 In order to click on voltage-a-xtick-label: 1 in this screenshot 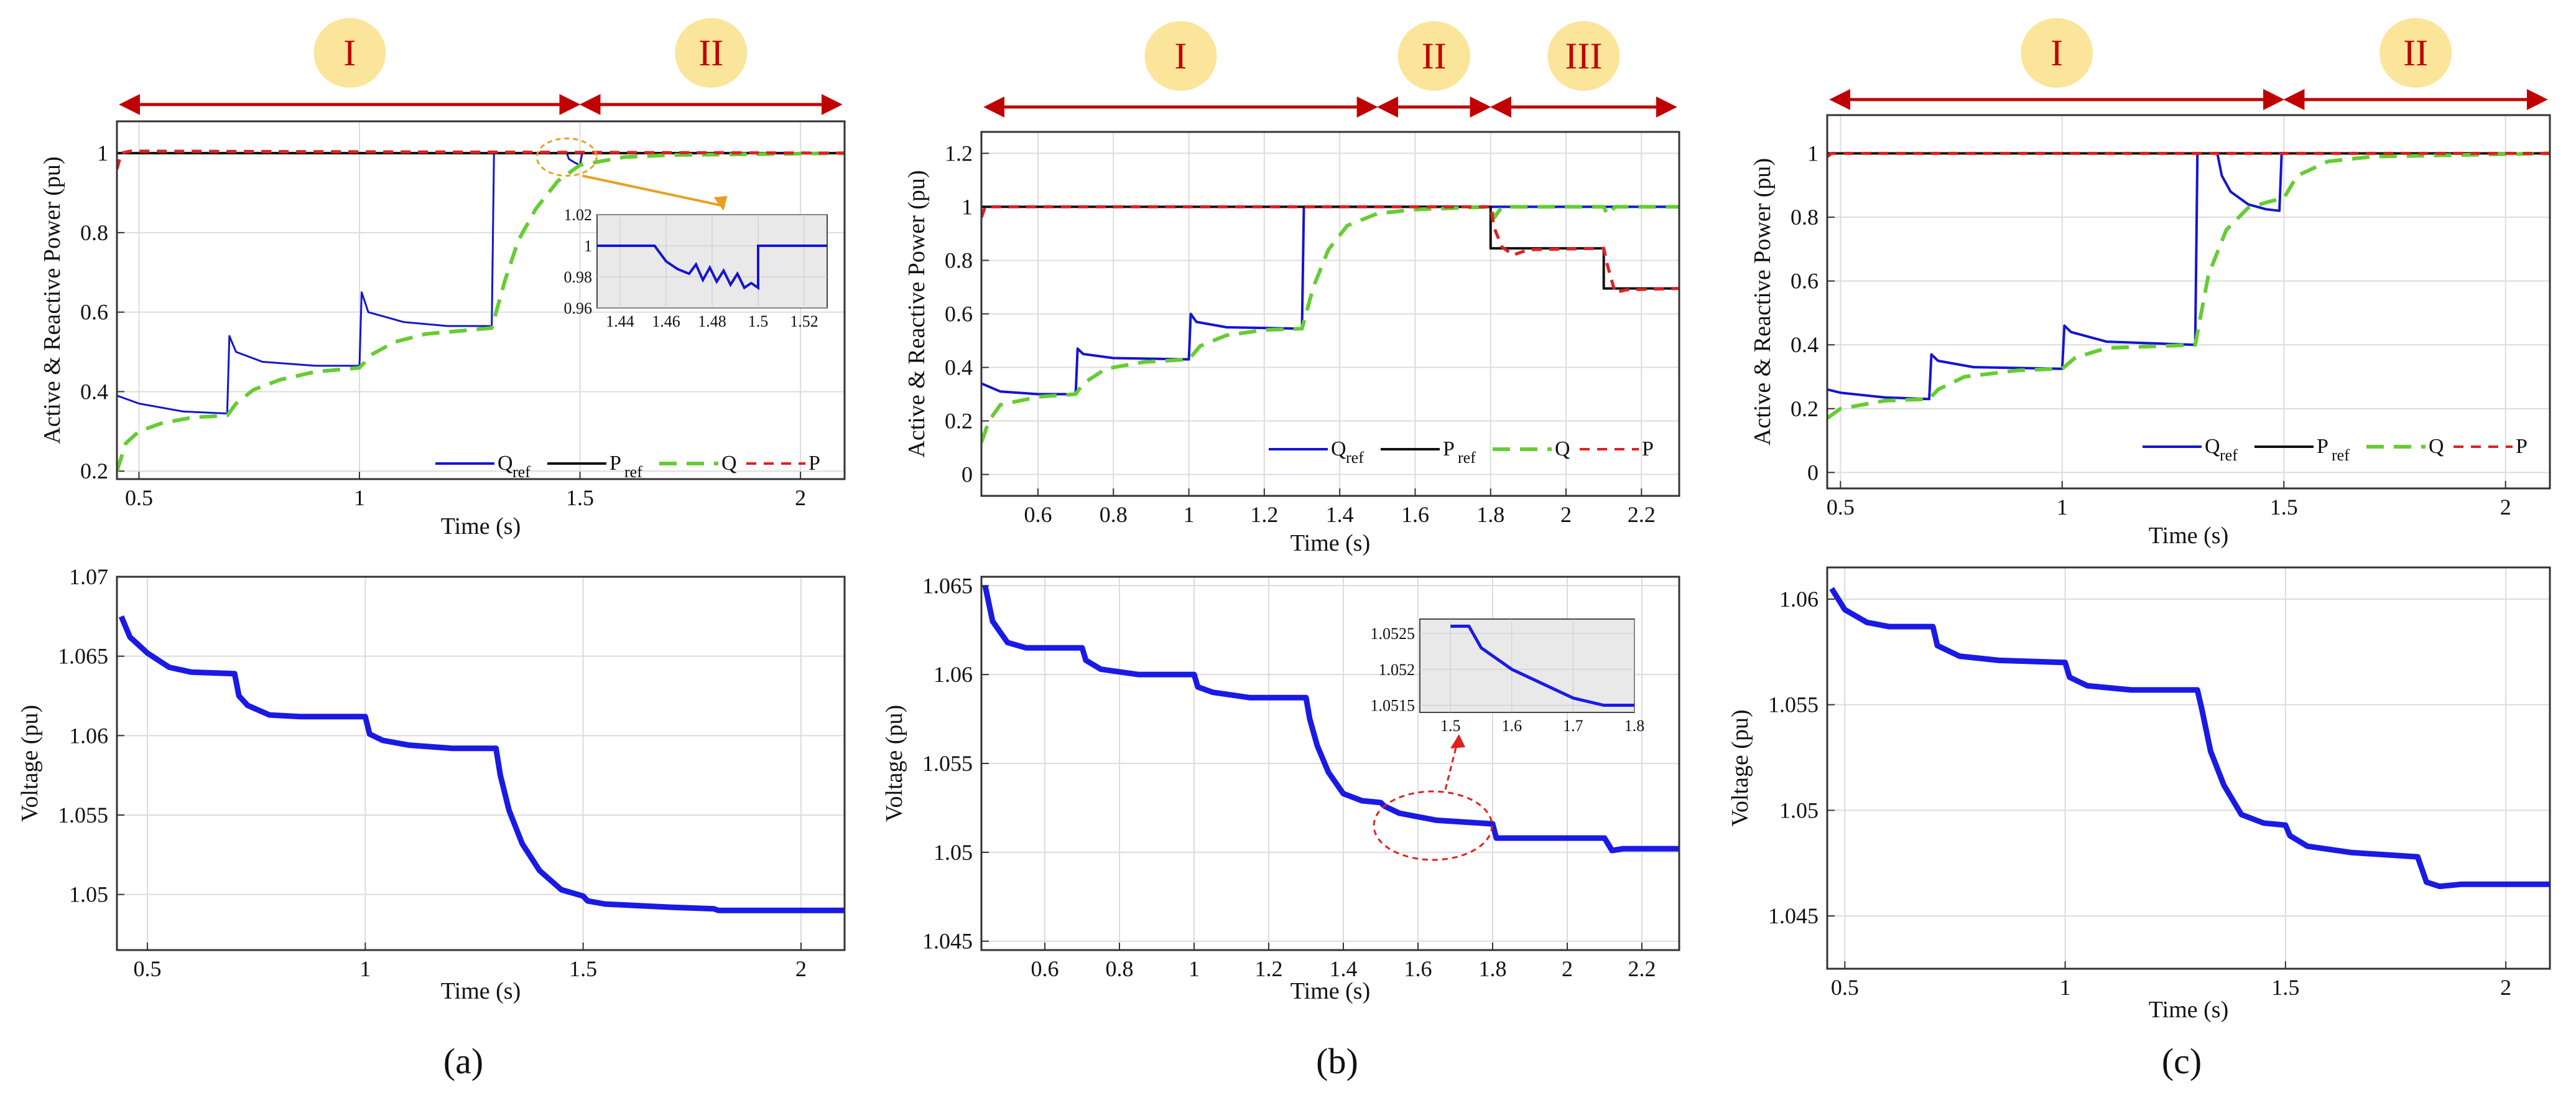, I will do `click(365, 969)`.